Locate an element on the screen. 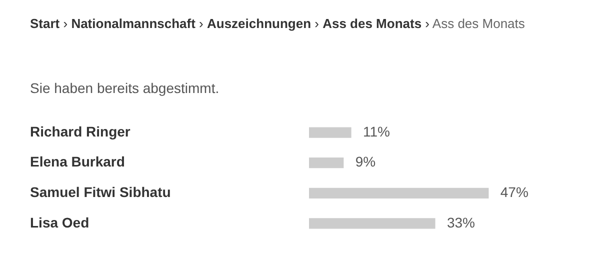 The image size is (606, 265). data-label: 33% is located at coordinates (460, 222).